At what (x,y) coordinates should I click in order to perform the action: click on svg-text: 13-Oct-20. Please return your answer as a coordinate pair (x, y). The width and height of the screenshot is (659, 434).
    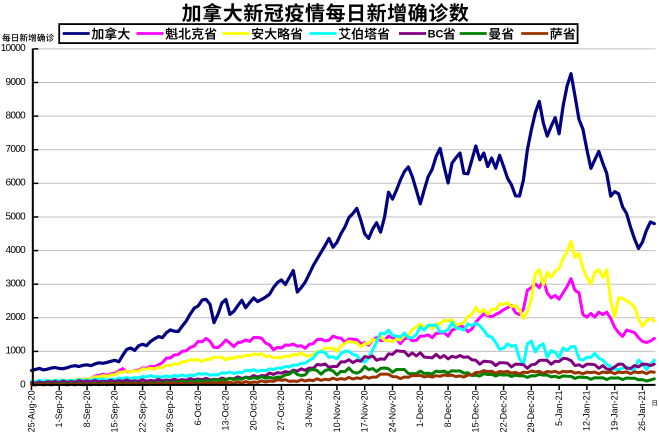
    Looking at the image, I should click on (226, 410).